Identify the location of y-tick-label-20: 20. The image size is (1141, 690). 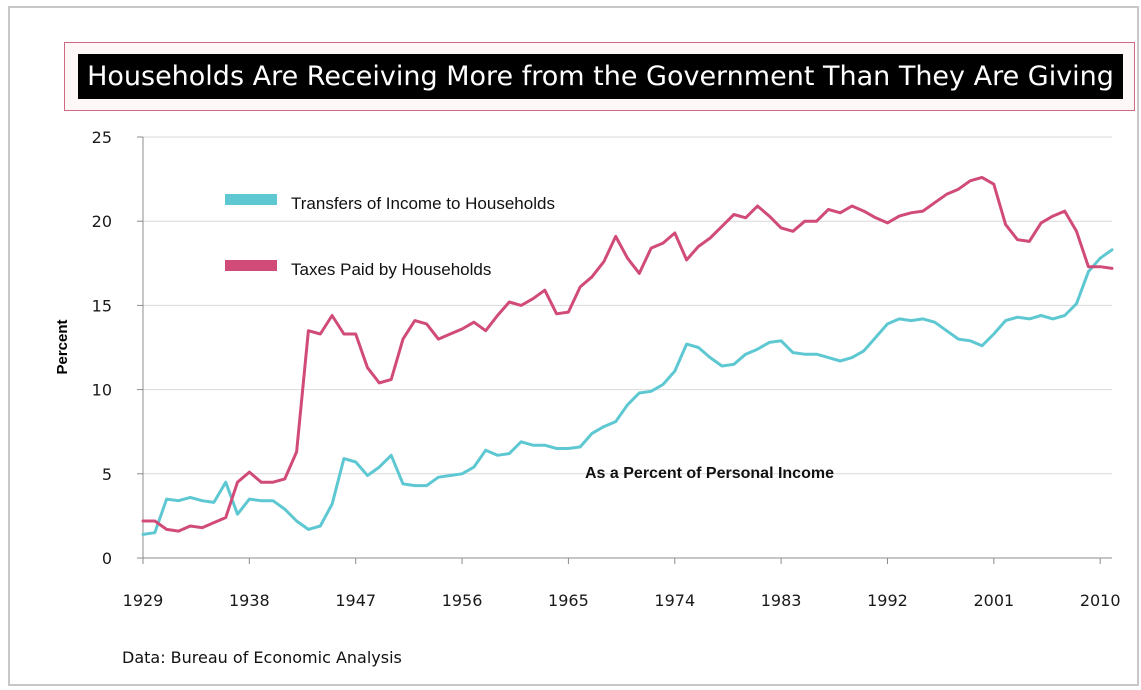
(102, 221).